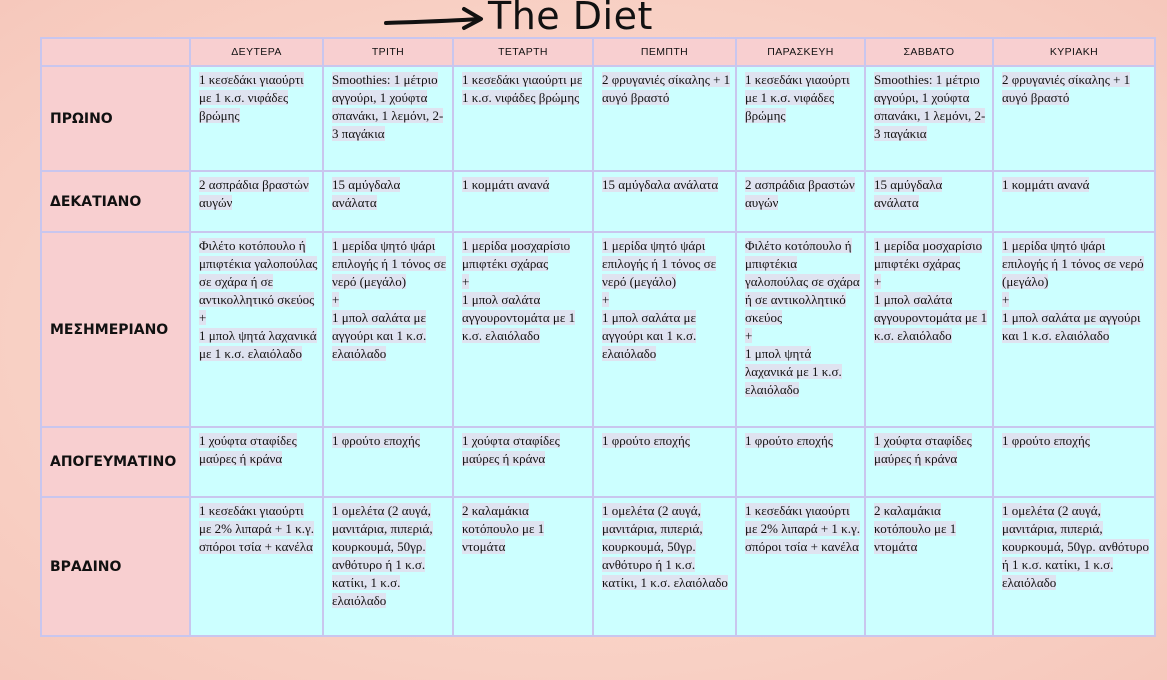 This screenshot has height=680, width=1167. What do you see at coordinates (115, 201) in the screenshot?
I see `meal-label: ΔΕΚΑΤΙΑΝΟ` at bounding box center [115, 201].